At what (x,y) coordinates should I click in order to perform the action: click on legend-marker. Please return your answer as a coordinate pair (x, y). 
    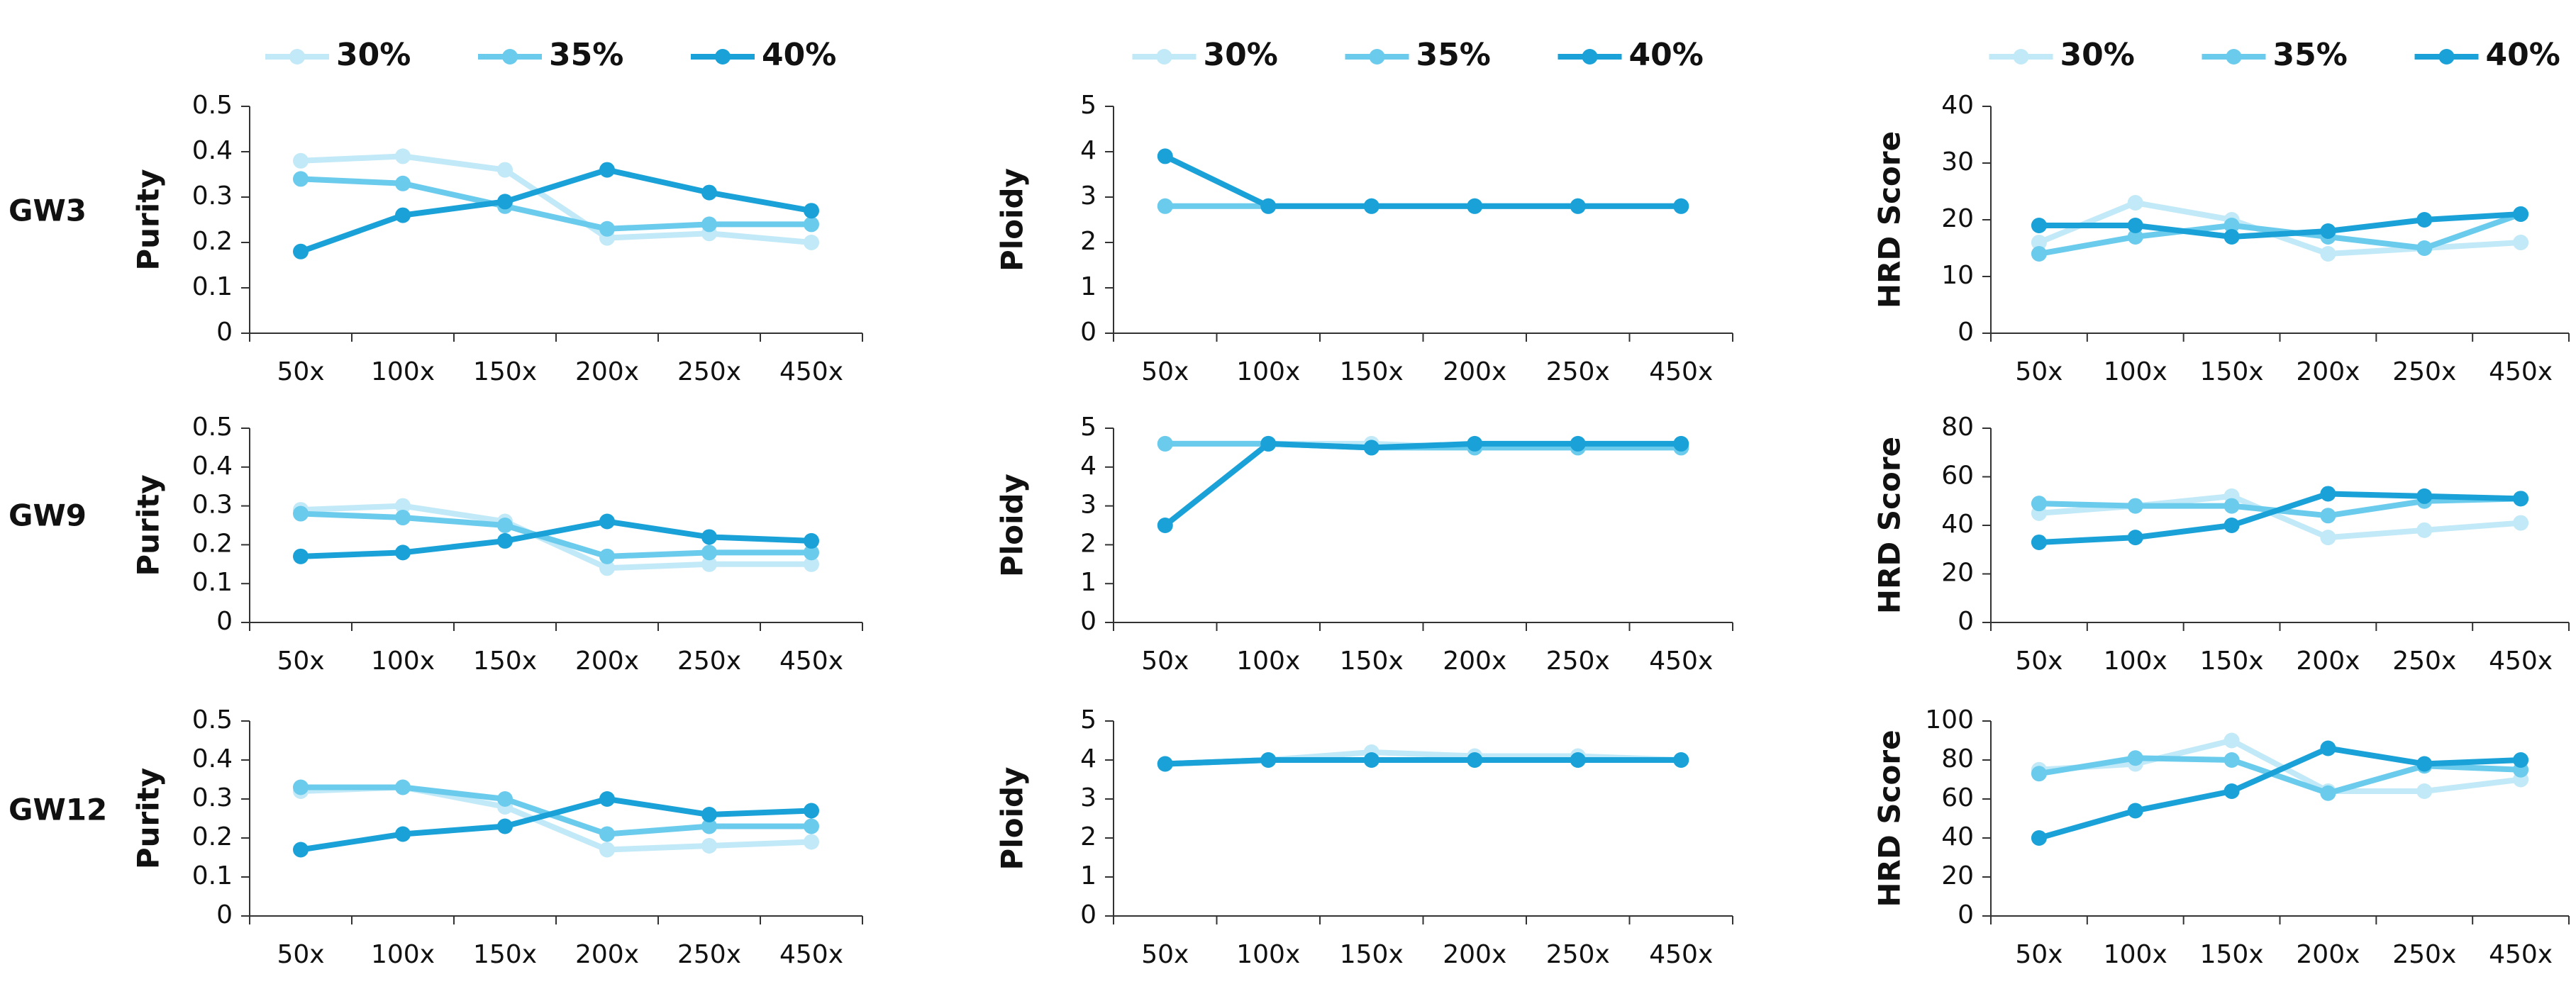
    Looking at the image, I should click on (510, 57).